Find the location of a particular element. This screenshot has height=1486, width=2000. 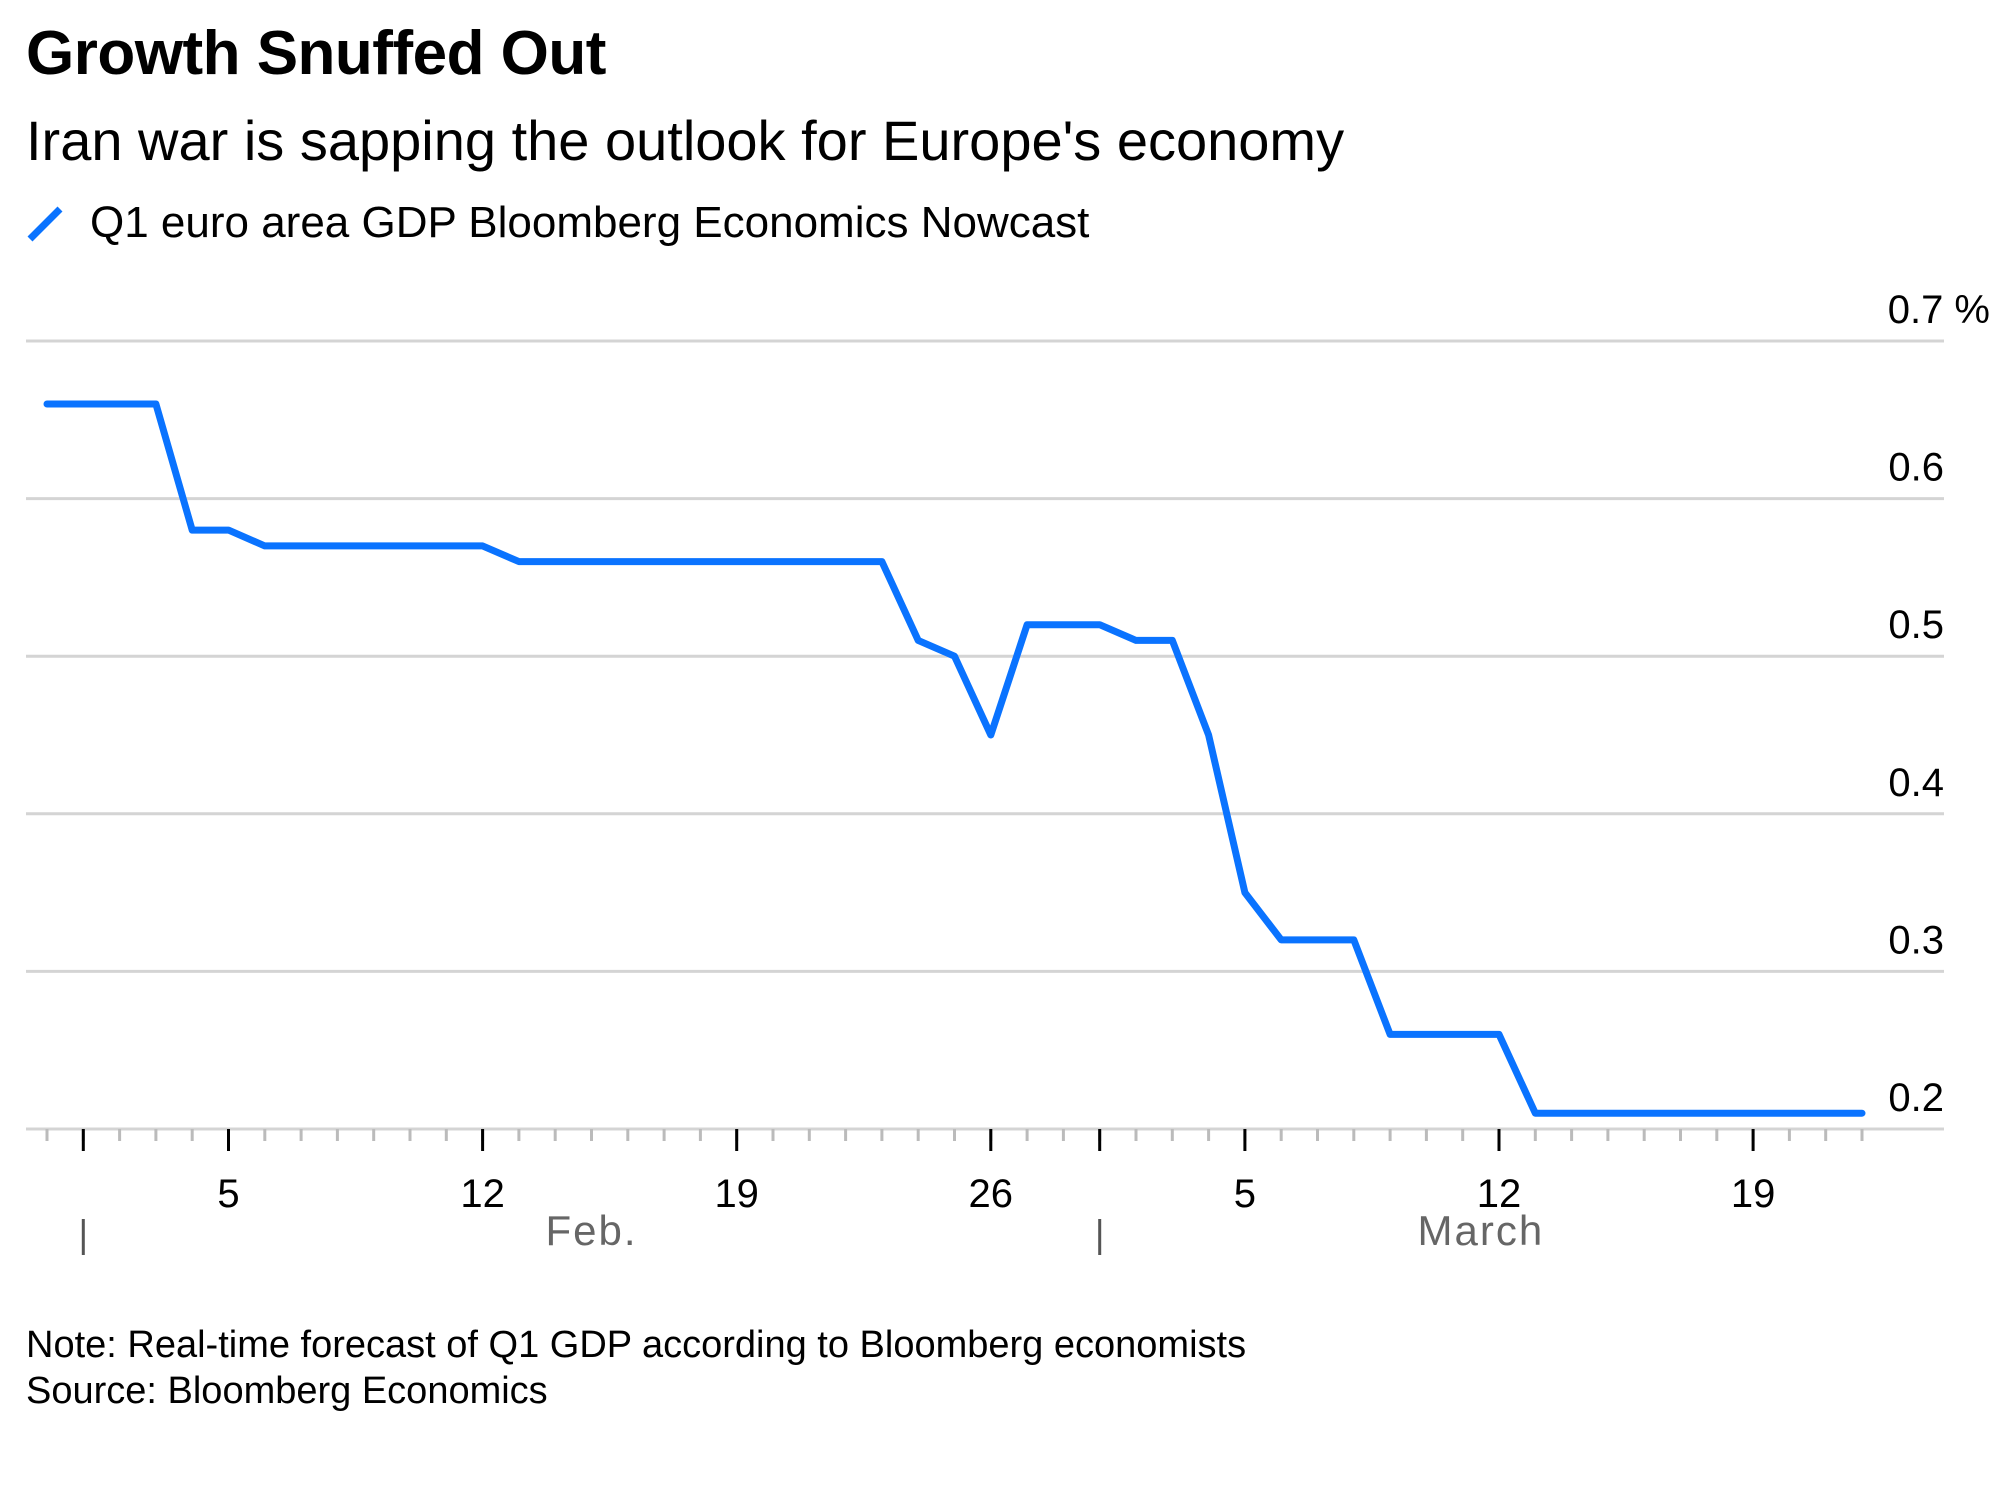

x-tick-label: 26 is located at coordinates (991, 1194).